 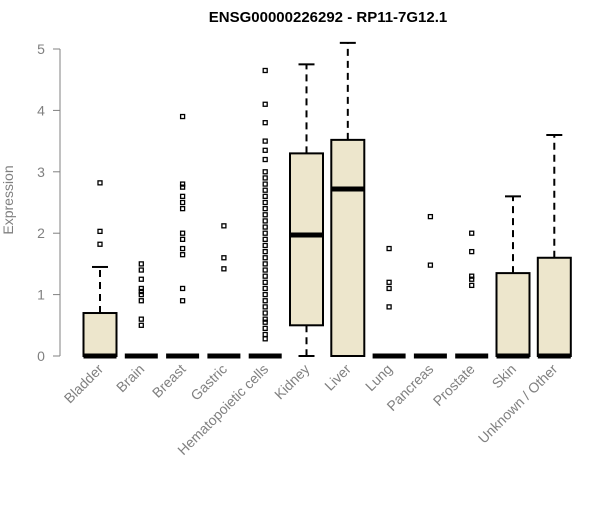 I want to click on y-tick-label: 4, so click(x=41, y=110).